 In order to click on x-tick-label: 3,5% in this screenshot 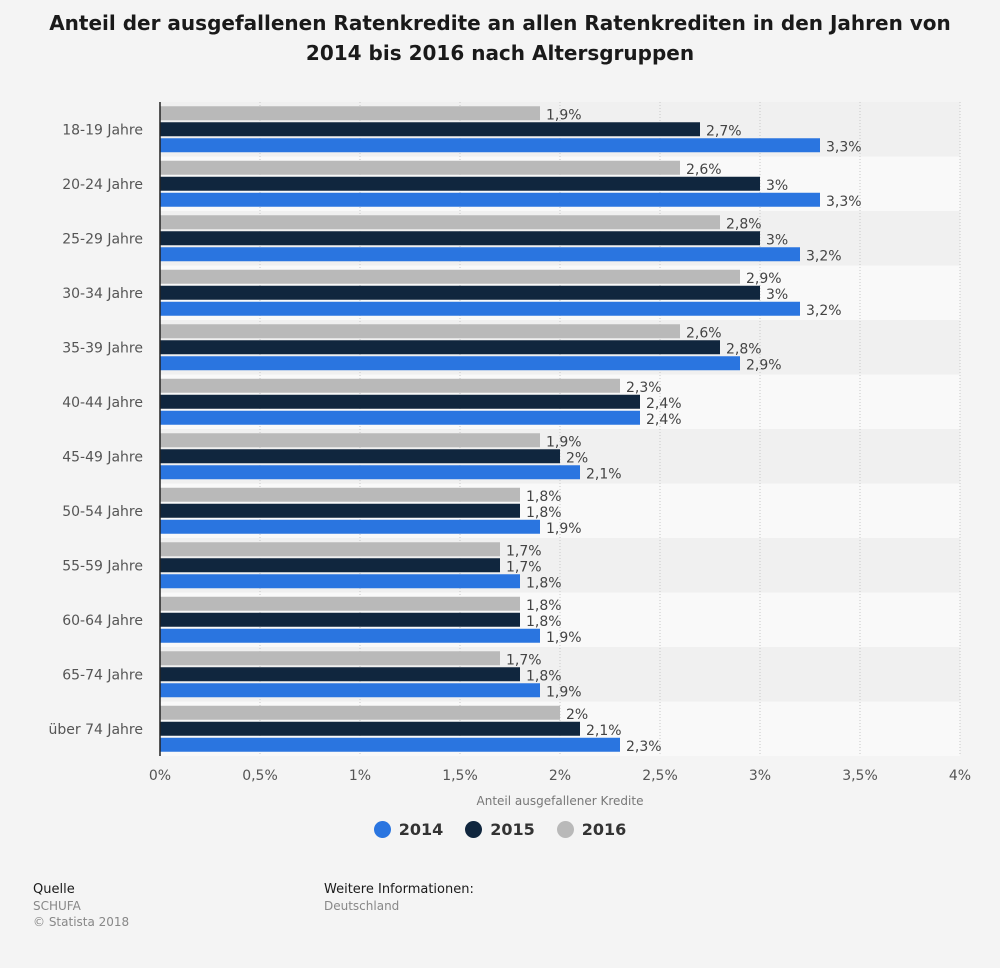, I will do `click(860, 776)`.